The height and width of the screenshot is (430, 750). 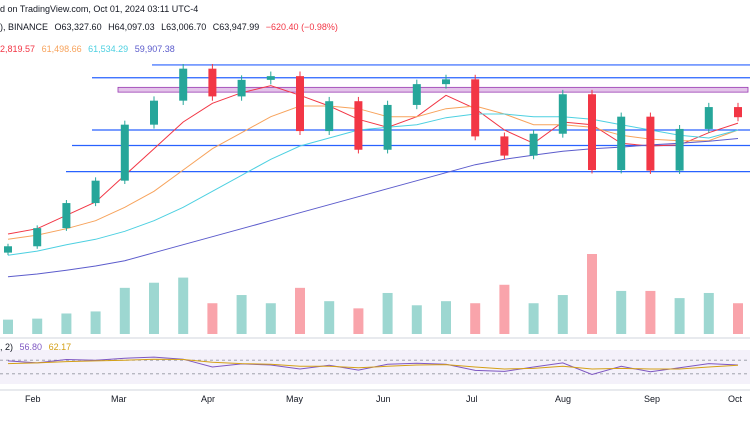 I want to click on open-value: O63,327.60, so click(x=78, y=27).